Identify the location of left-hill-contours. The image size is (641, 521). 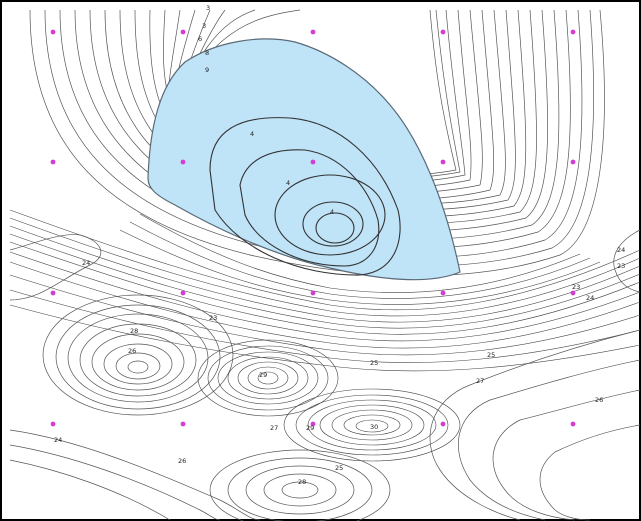
(138, 355).